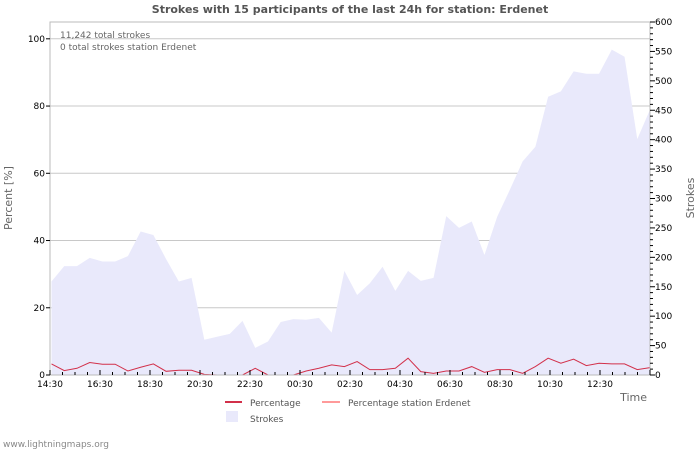 The image size is (700, 450). Describe the element at coordinates (500, 385) in the screenshot. I see `x-tick-label: 08:30` at that location.